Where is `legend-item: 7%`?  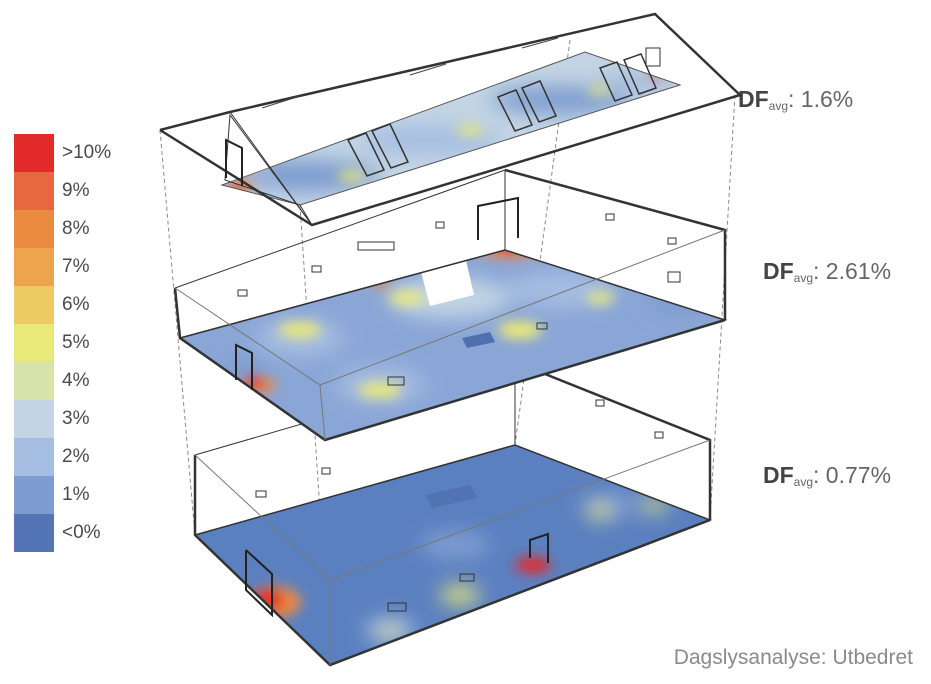 legend-item: 7% is located at coordinates (79, 267).